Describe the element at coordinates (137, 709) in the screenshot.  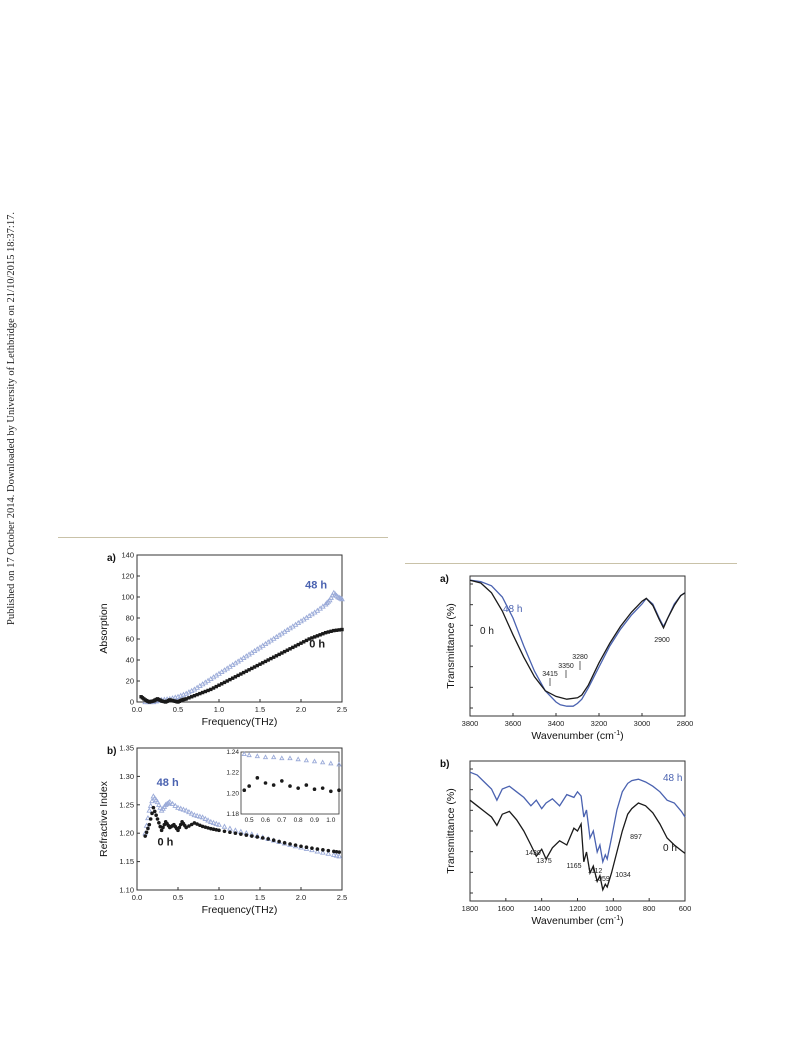
I see `x-tick-label: 0.0` at that location.